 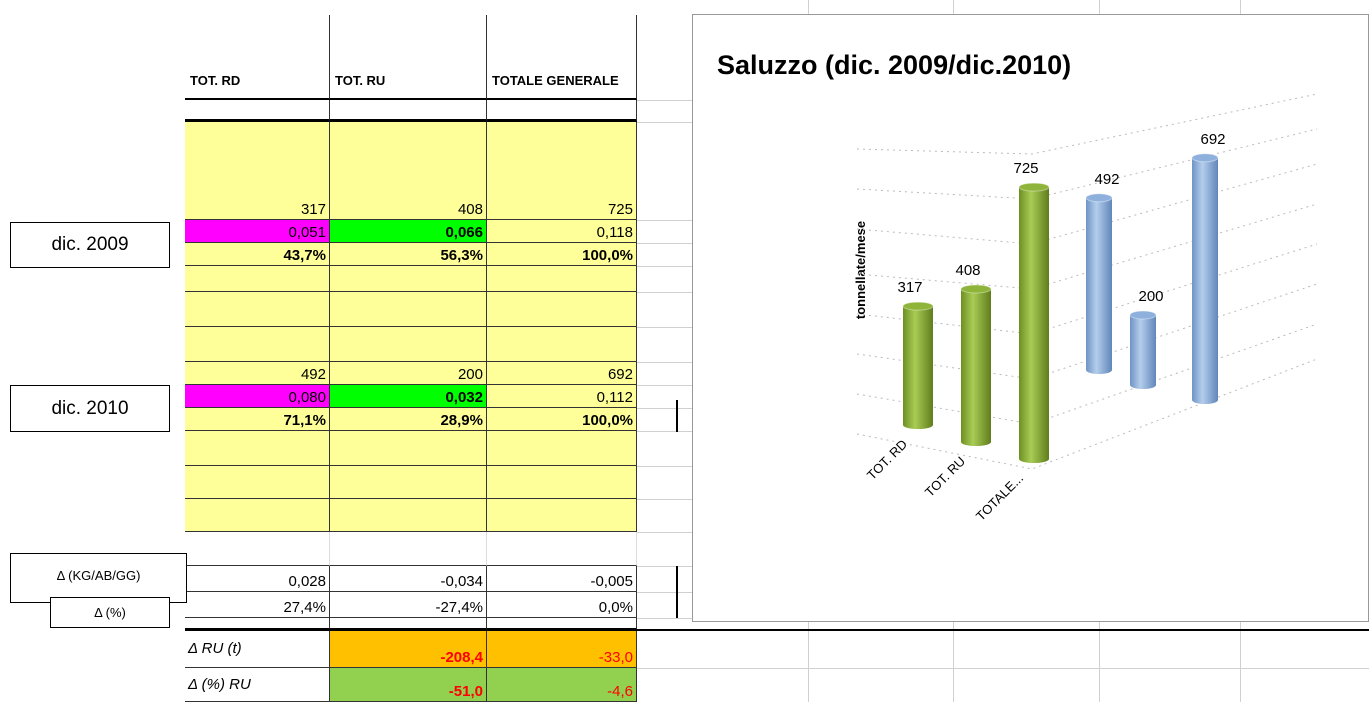 What do you see at coordinates (257, 396) in the screenshot?
I see `per-capita-cell: 0,080` at bounding box center [257, 396].